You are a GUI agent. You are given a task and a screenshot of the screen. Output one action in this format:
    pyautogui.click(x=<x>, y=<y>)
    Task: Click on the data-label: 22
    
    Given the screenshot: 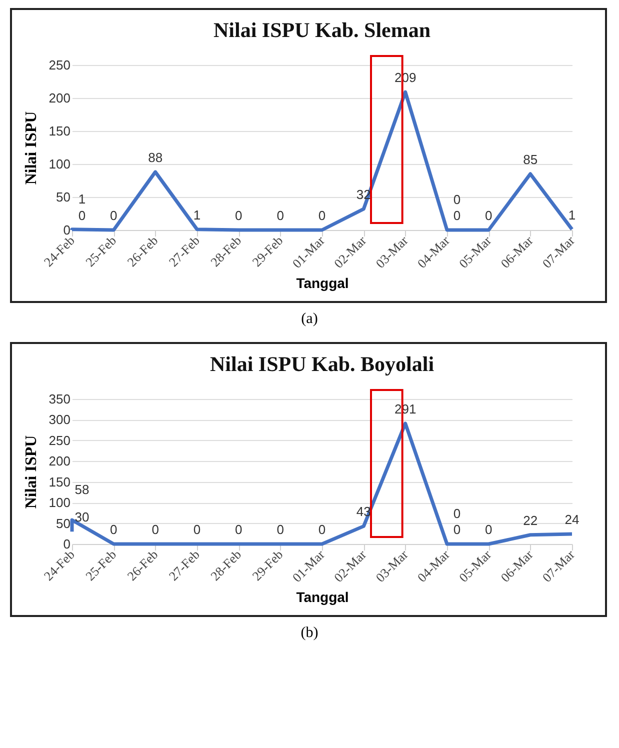 What is the action you would take?
    pyautogui.click(x=530, y=520)
    